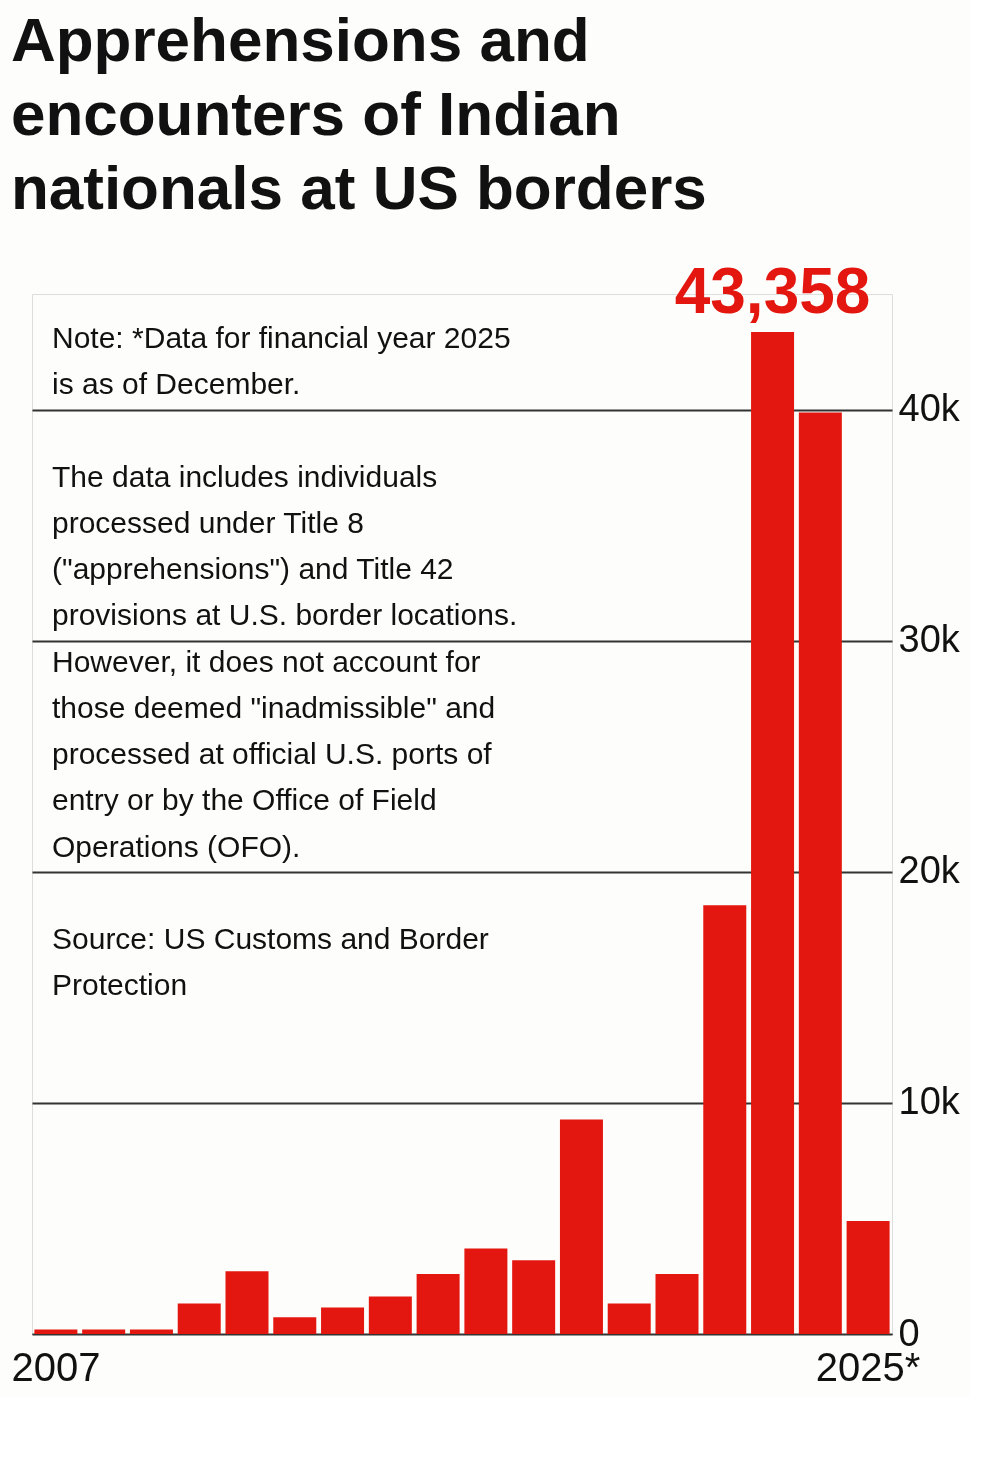 The image size is (1000, 1459). What do you see at coordinates (909, 1332) in the screenshot?
I see `y-tick-label: 0` at bounding box center [909, 1332].